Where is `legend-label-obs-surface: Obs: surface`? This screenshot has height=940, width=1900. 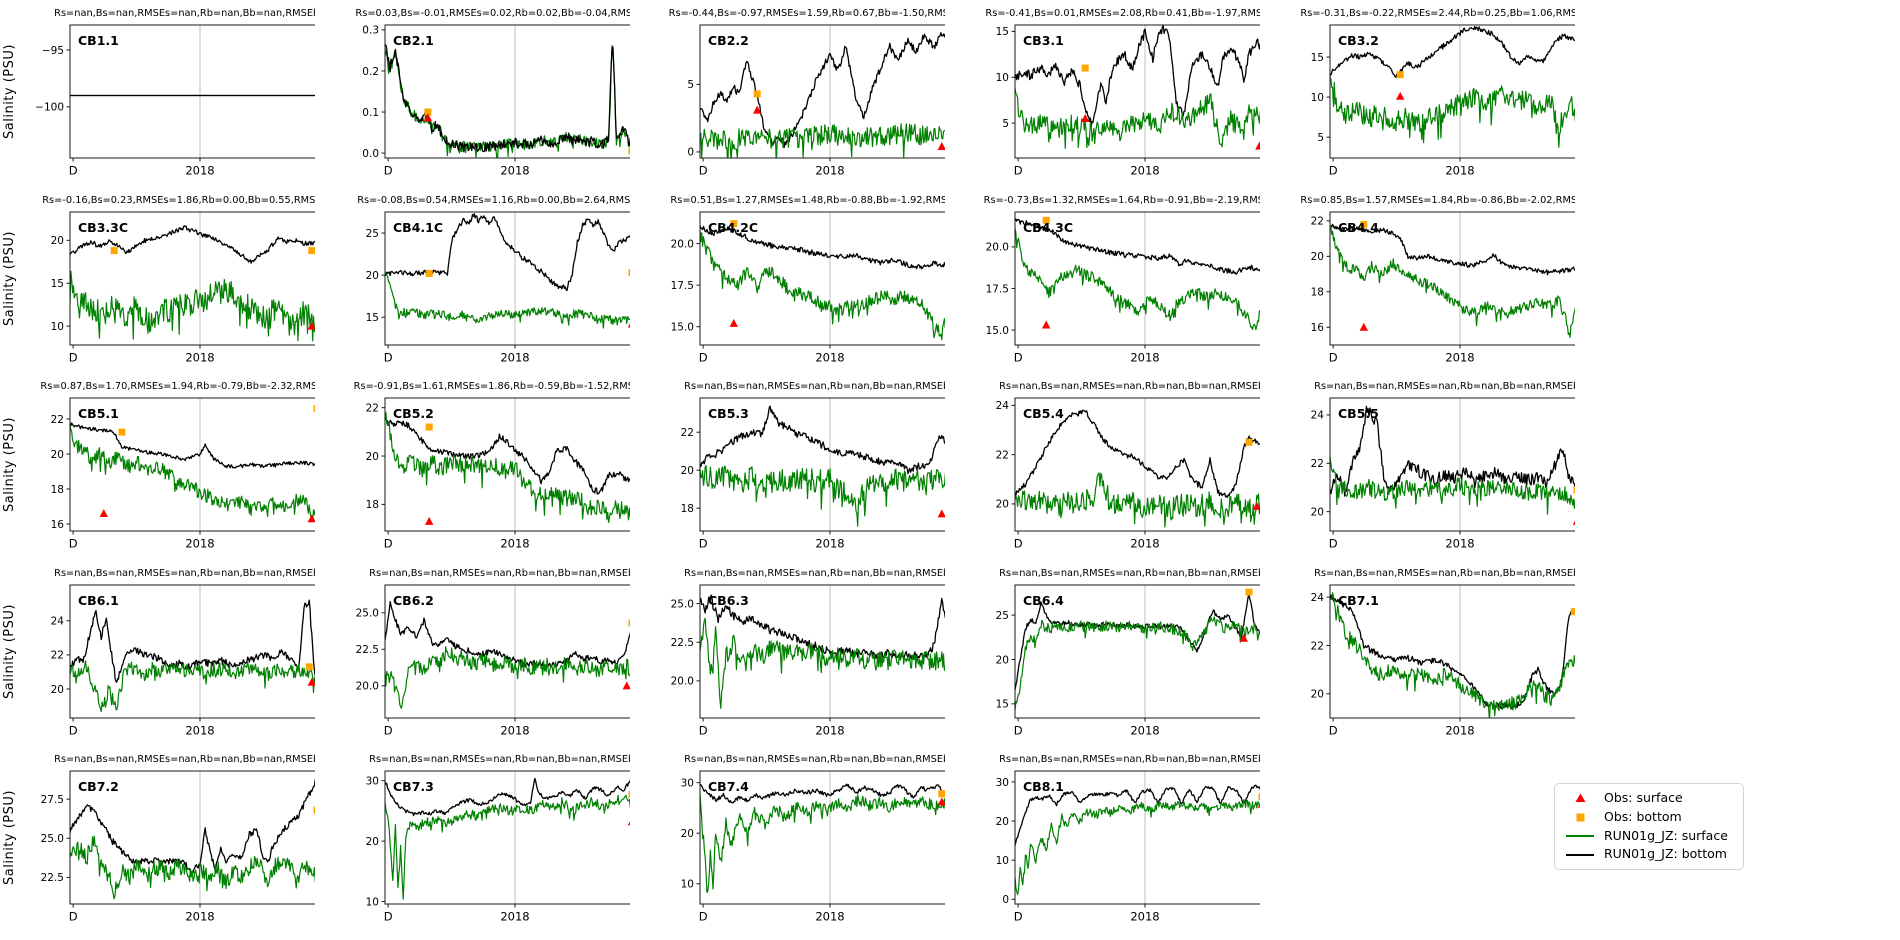 legend-label-obs-surface: Obs: surface is located at coordinates (1643, 798).